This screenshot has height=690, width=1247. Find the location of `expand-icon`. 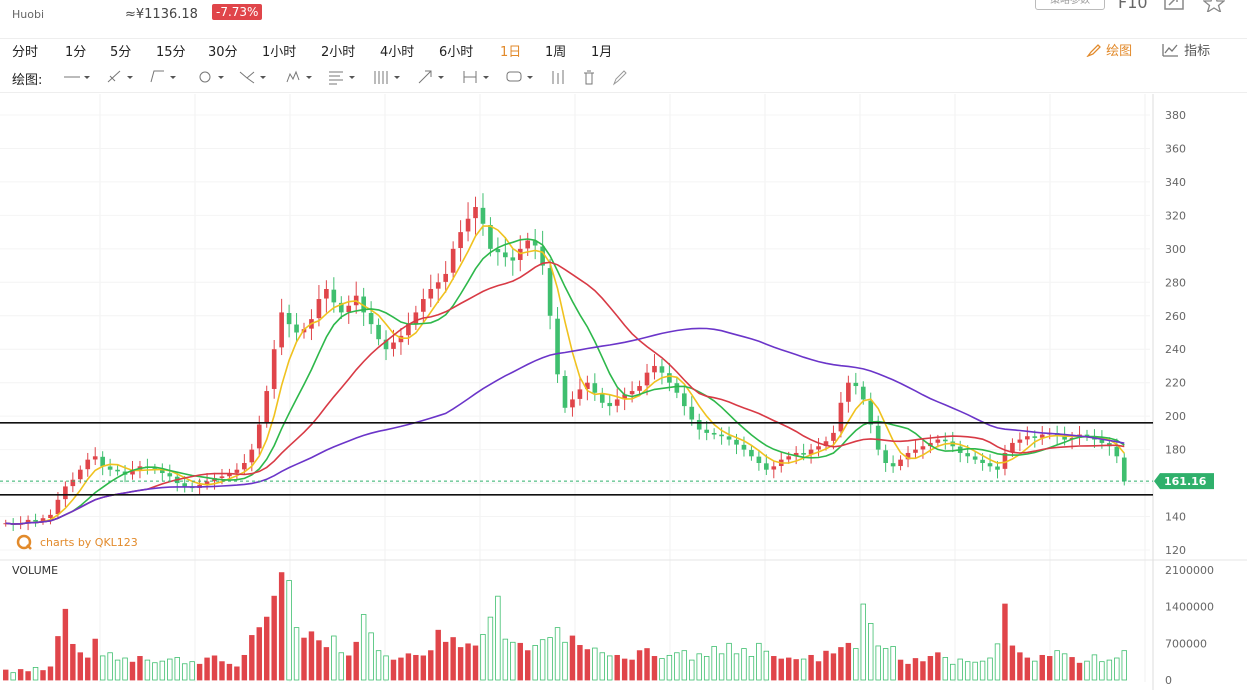

expand-icon is located at coordinates (1174, 8).